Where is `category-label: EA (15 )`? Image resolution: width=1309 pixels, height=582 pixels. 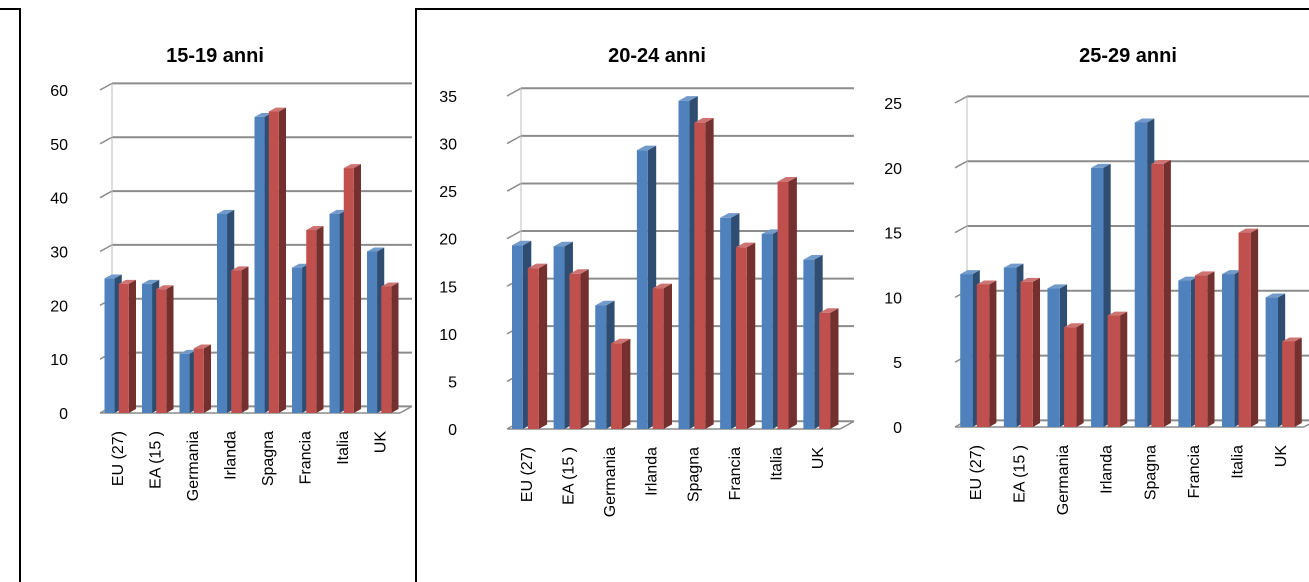
category-label: EA (15 ) is located at coordinates (568, 476).